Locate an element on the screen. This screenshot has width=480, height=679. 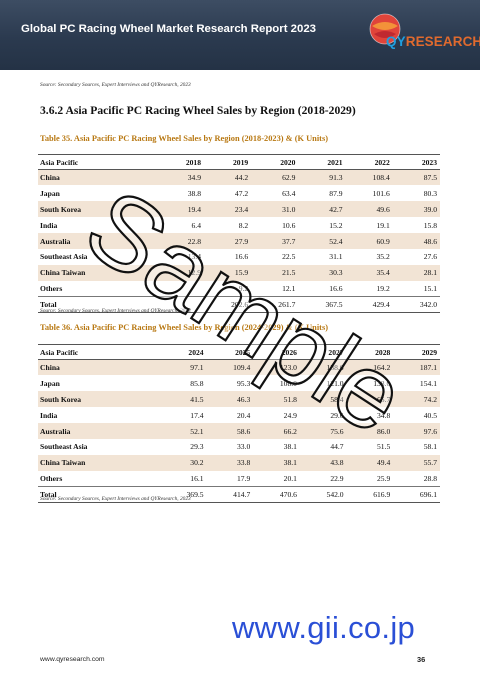
region-name-cell: South Korea is located at coordinates (100, 209).